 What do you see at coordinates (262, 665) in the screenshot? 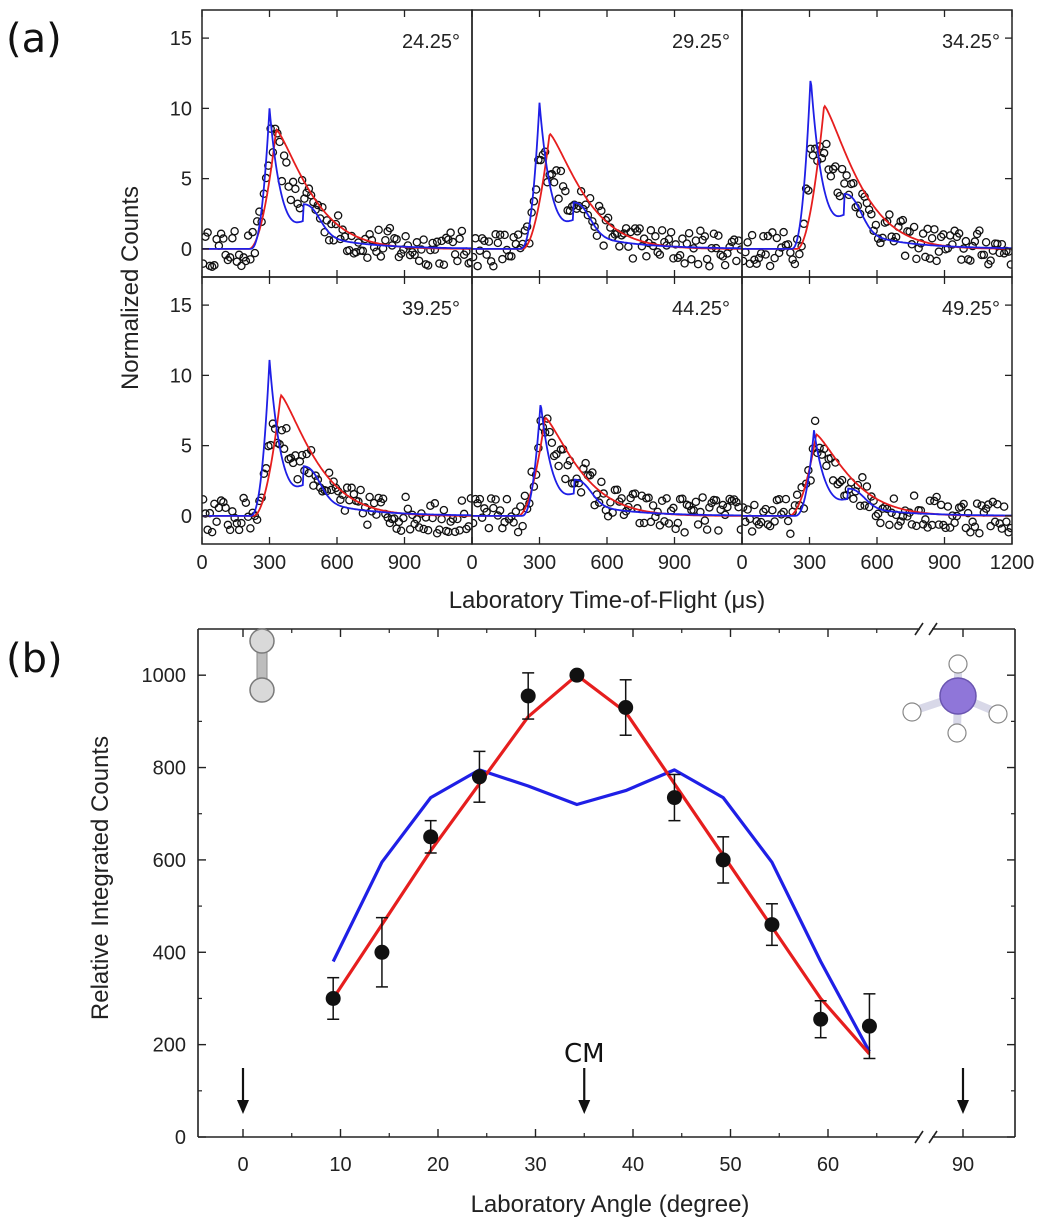
I see `h2-molecule-icon` at bounding box center [262, 665].